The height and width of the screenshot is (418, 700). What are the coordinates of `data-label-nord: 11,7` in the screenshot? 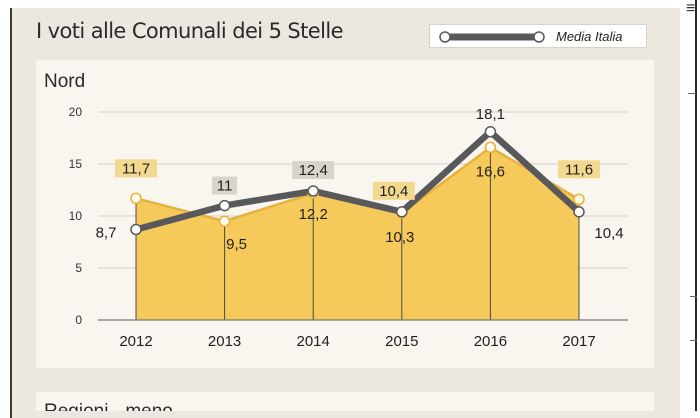 It's located at (136, 168).